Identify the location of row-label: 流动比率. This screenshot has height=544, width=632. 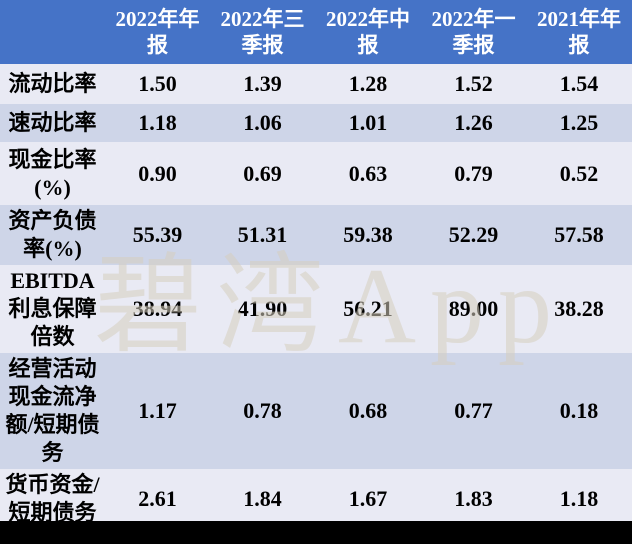
(52, 84).